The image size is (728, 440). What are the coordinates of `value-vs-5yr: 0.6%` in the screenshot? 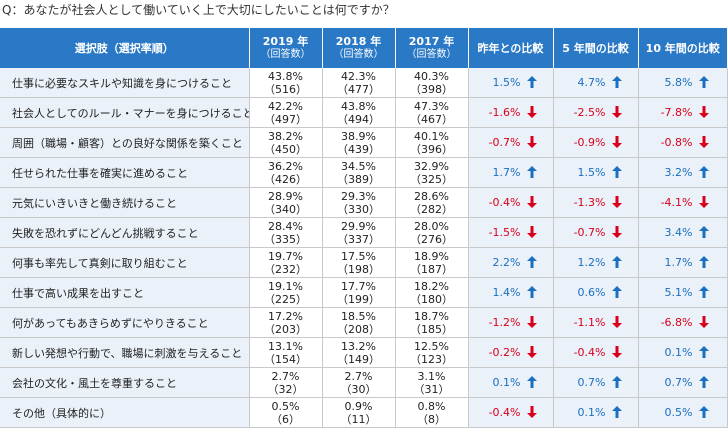 It's located at (591, 292).